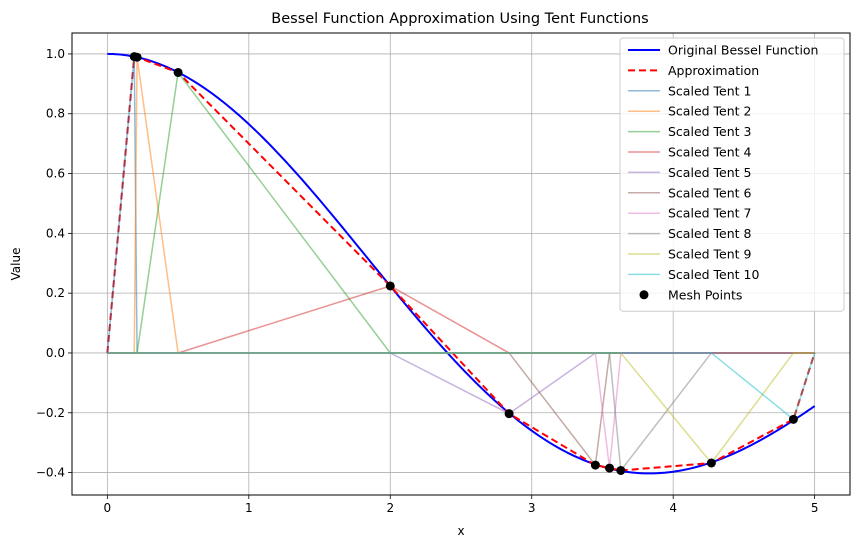 This screenshot has height=547, width=857. Describe the element at coordinates (710, 152) in the screenshot. I see `legend-label: Scaled Tent 4` at that location.